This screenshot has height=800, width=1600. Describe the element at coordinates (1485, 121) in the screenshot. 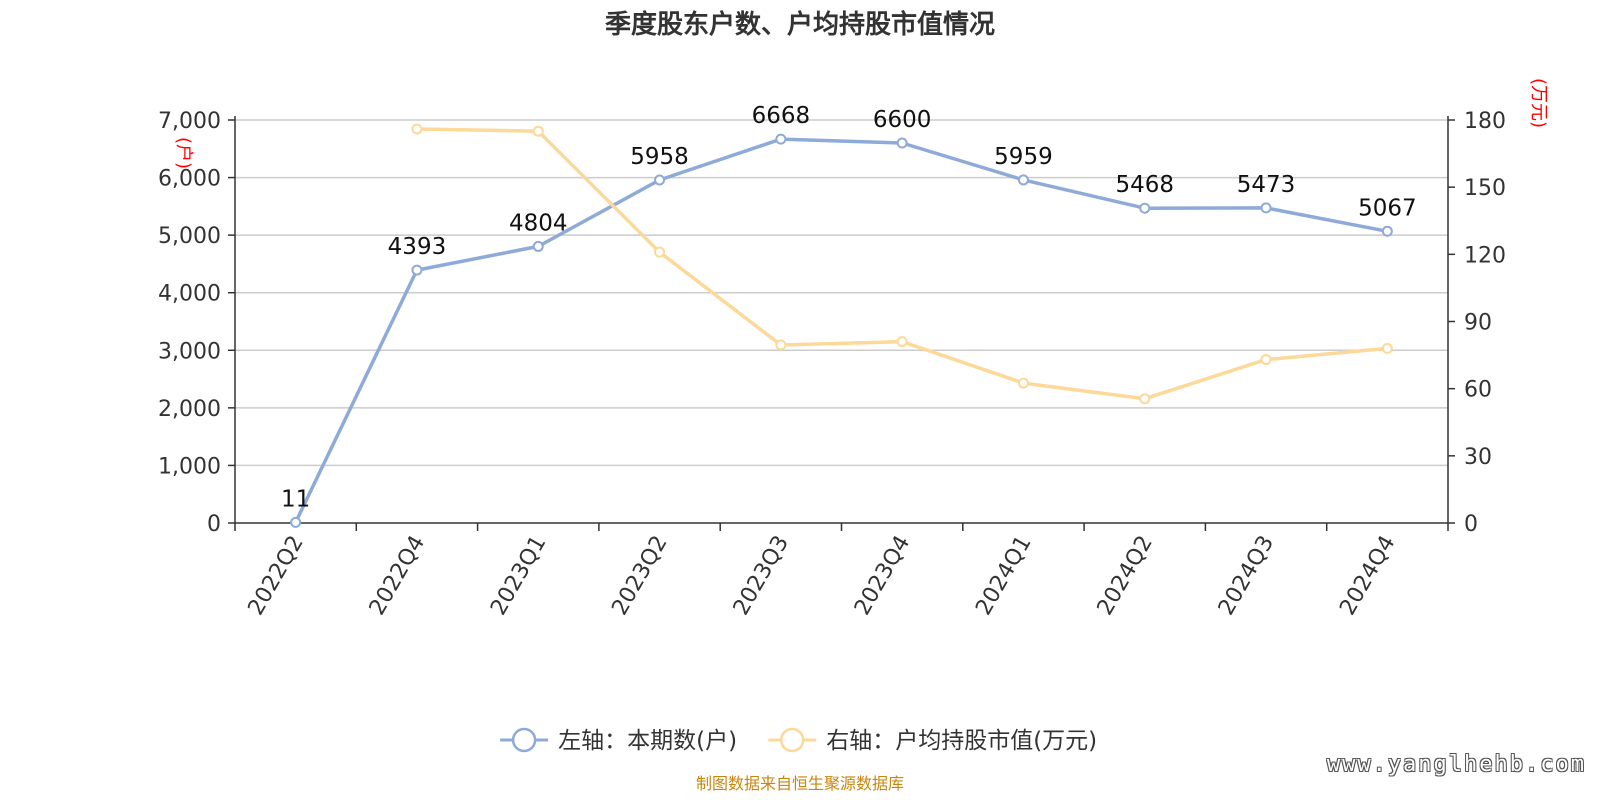

I see `right-axis-tick-label: 180` at that location.